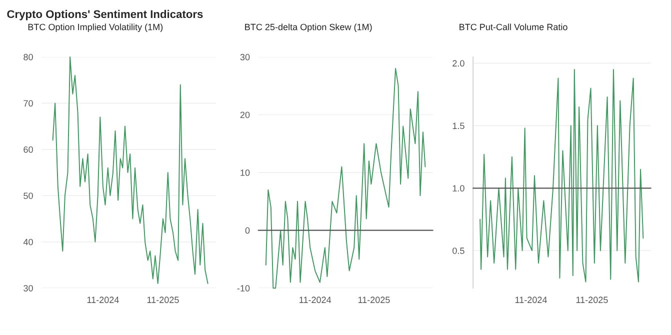  What do you see at coordinates (458, 126) in the screenshot?
I see `y-tick-label: 1.5` at bounding box center [458, 126].